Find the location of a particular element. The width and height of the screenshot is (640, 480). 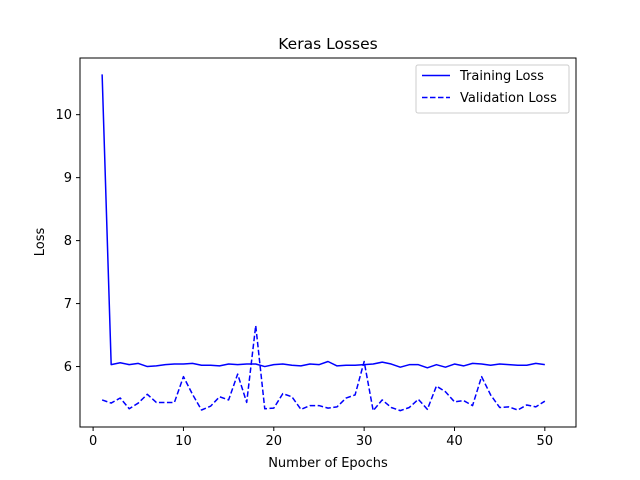

y-tick-label: 9 is located at coordinates (68, 178).